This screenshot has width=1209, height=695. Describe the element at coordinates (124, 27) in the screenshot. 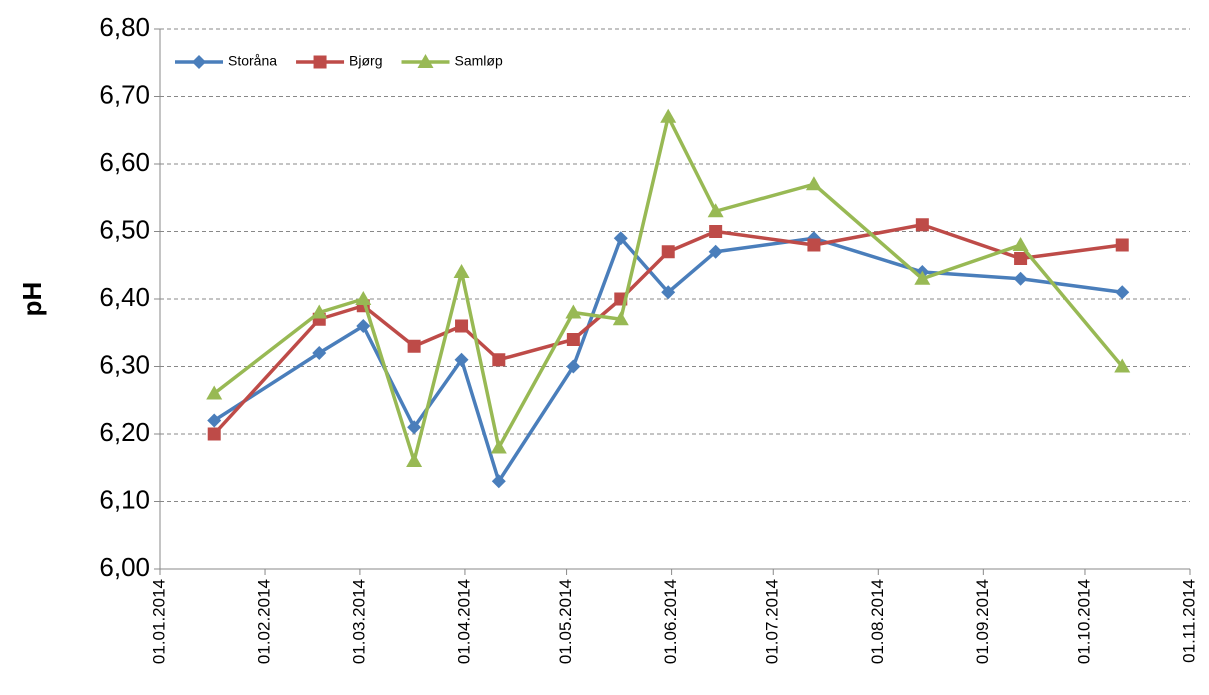

I see `y-tick-label: 6,80` at that location.